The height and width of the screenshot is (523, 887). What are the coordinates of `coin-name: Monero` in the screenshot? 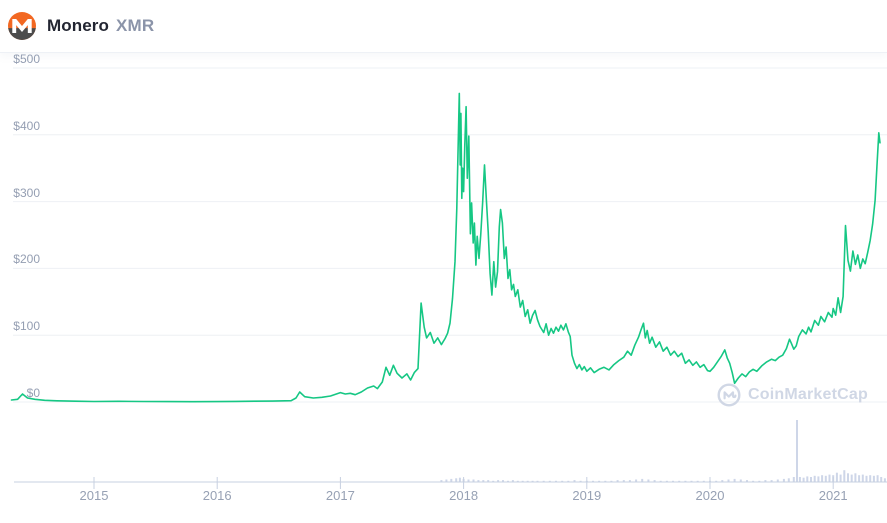 It's located at (78, 25).